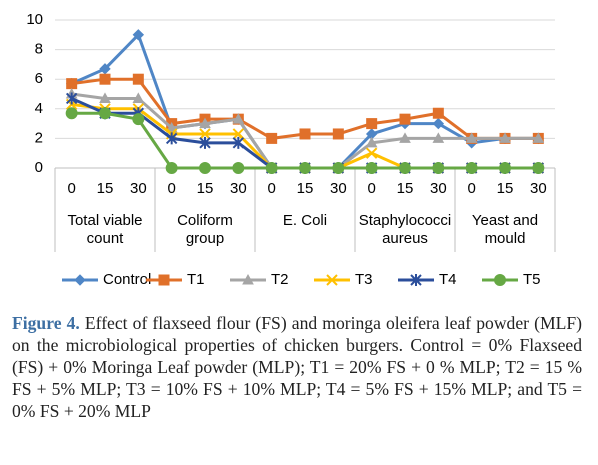 The width and height of the screenshot is (598, 465). I want to click on y-tick-label: 2, so click(39, 137).